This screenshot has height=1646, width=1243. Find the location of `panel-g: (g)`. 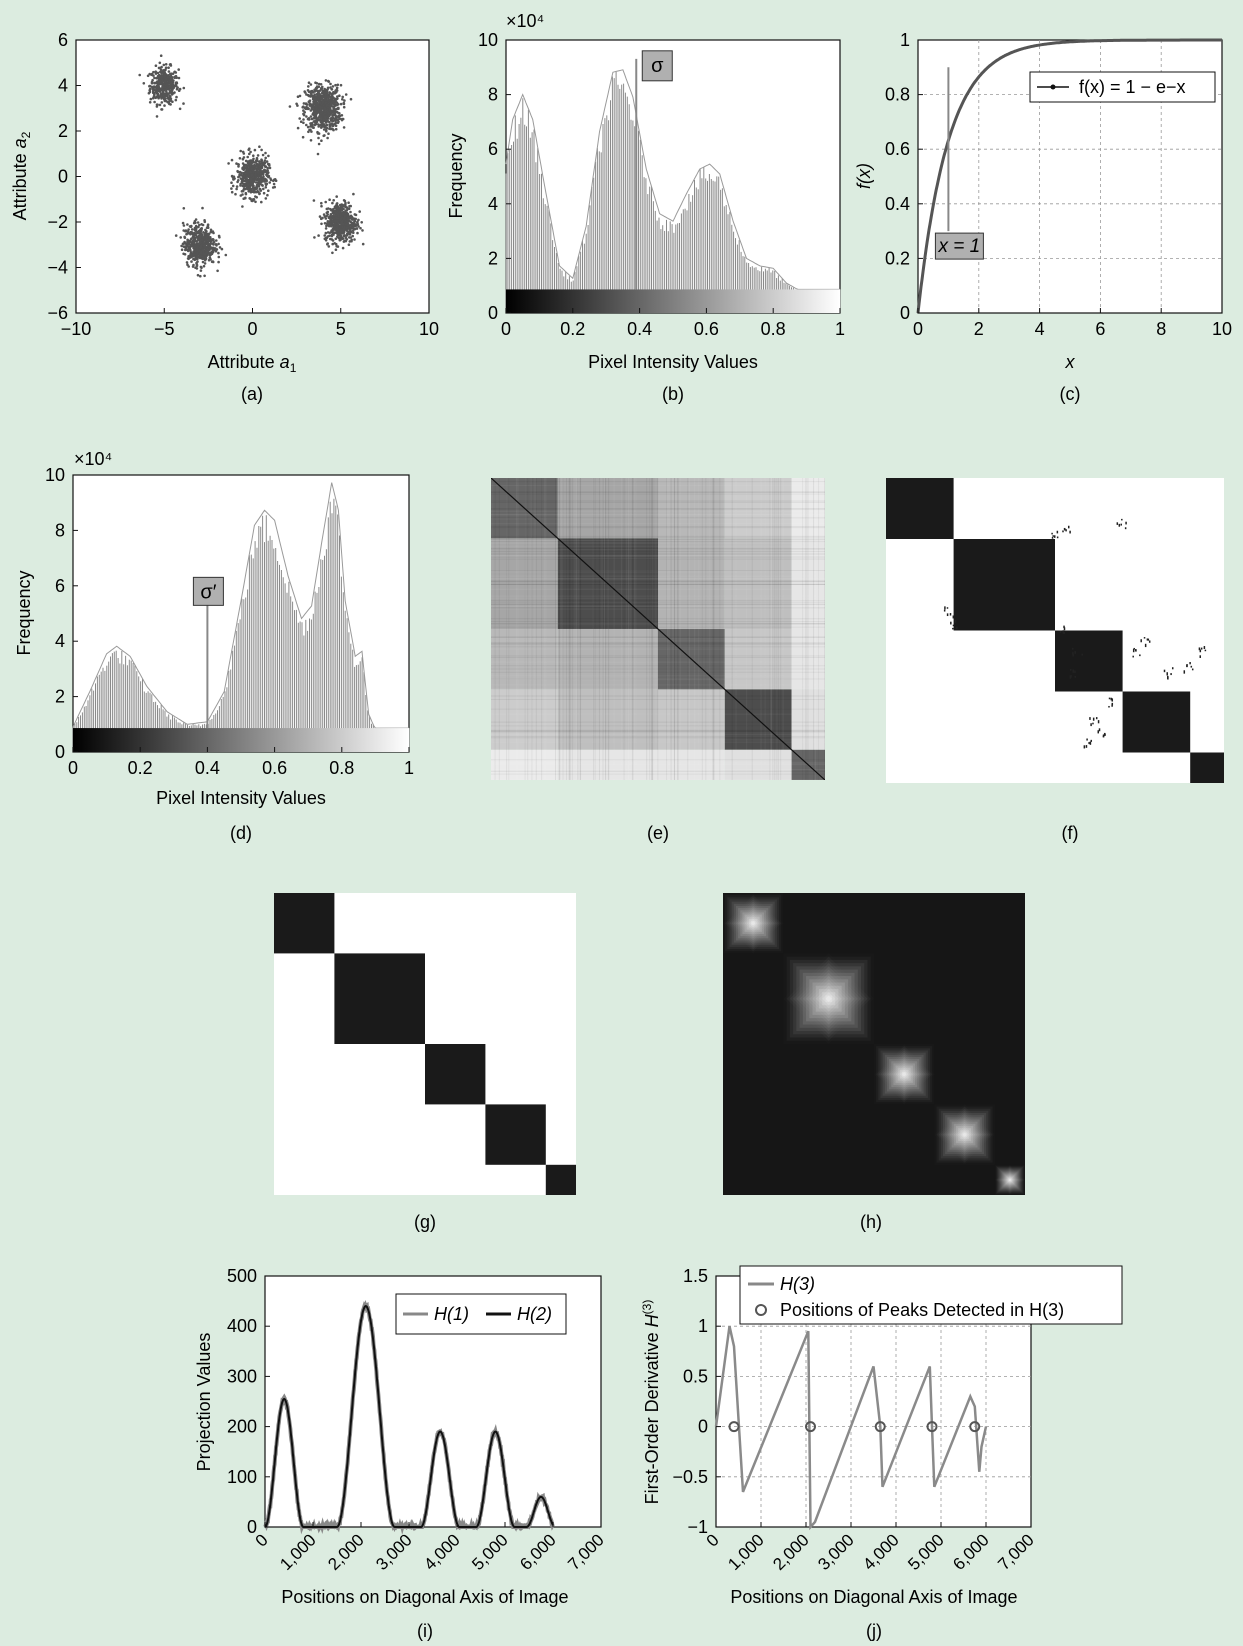

panel-g: (g) is located at coordinates (425, 1062).